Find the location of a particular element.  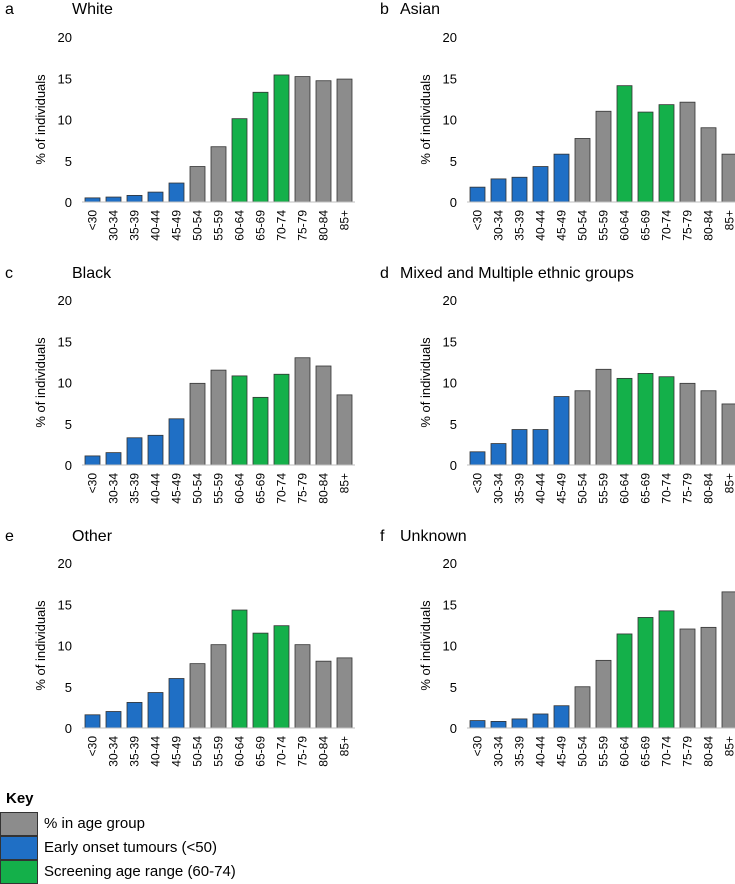

legend-label: Early onset tumours (<50) is located at coordinates (130, 847).